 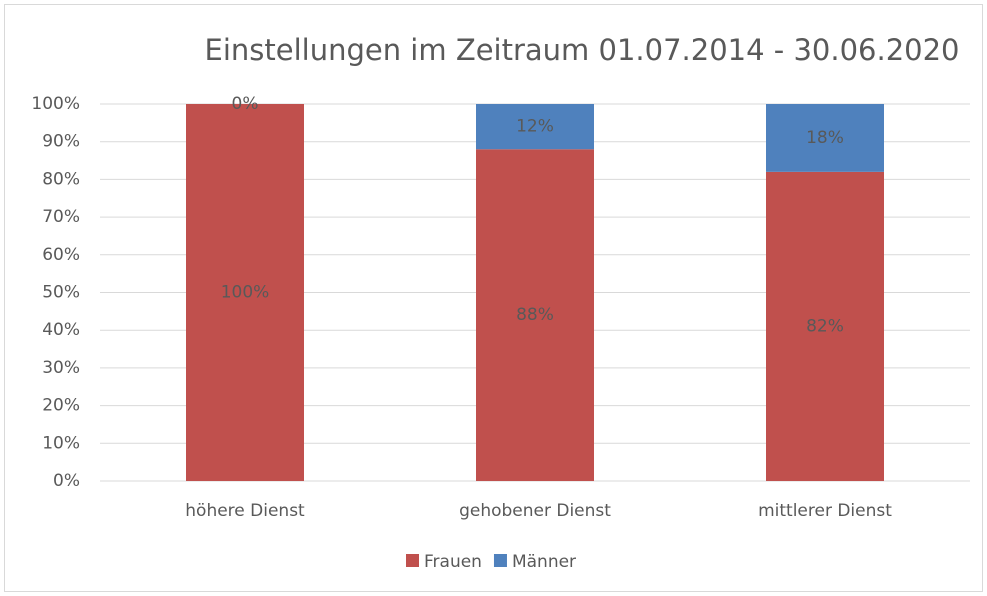 I want to click on y-tick-label: 100%, so click(x=55, y=104).